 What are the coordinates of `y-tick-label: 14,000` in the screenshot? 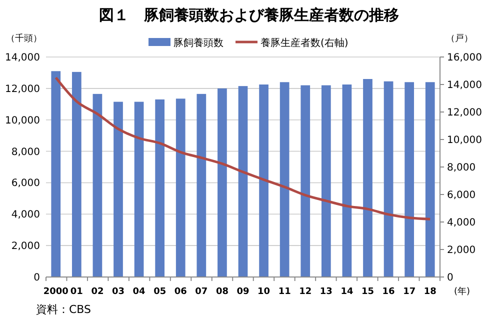 It's located at (22, 58).